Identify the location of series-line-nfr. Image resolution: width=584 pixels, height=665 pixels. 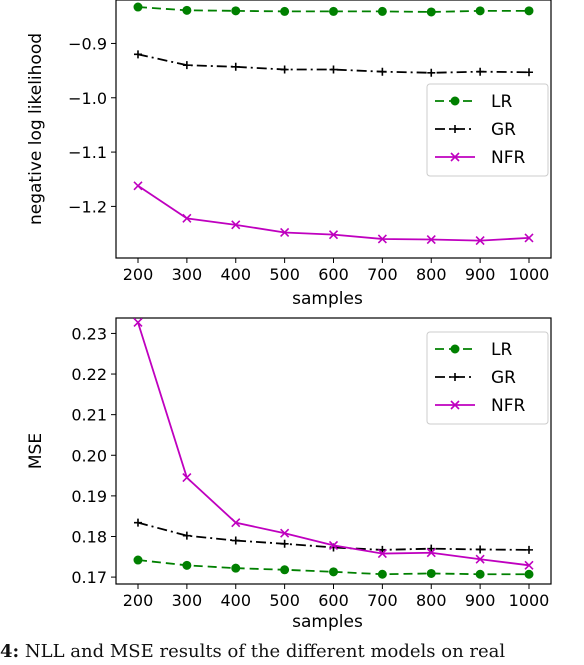
(333, 213).